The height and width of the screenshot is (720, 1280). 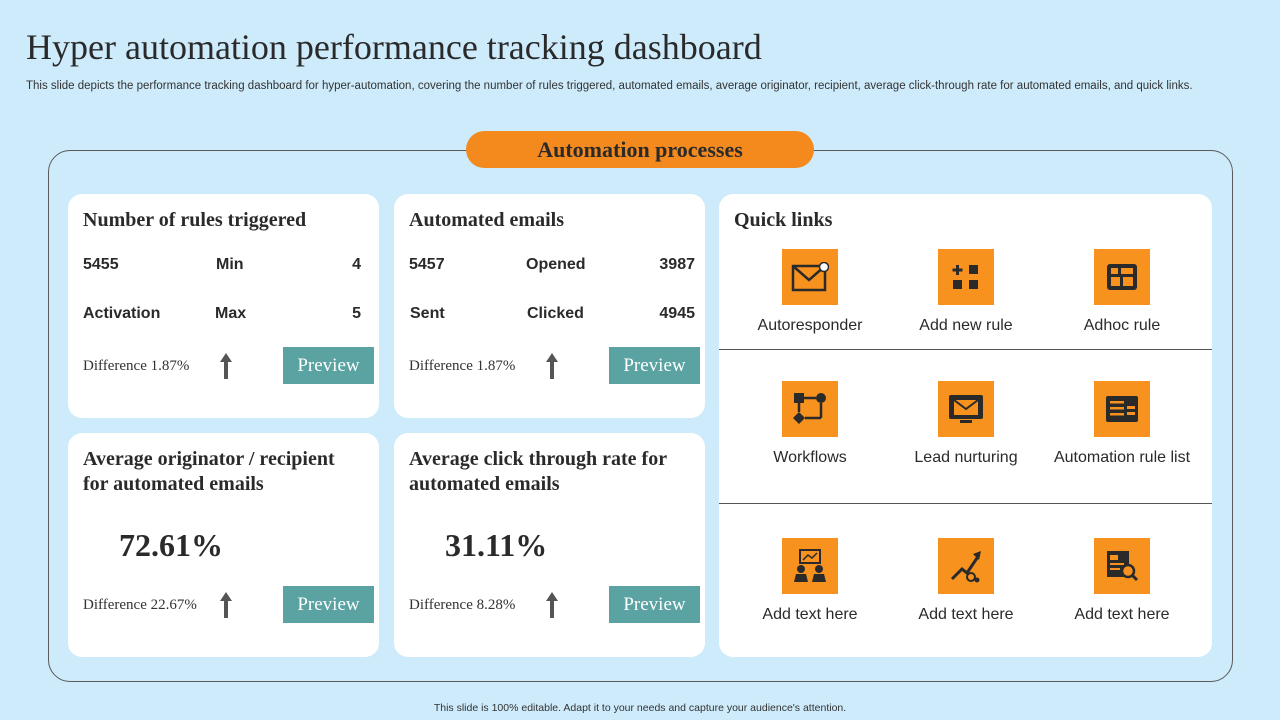 I want to click on rule-list-icon, so click(x=1122, y=409).